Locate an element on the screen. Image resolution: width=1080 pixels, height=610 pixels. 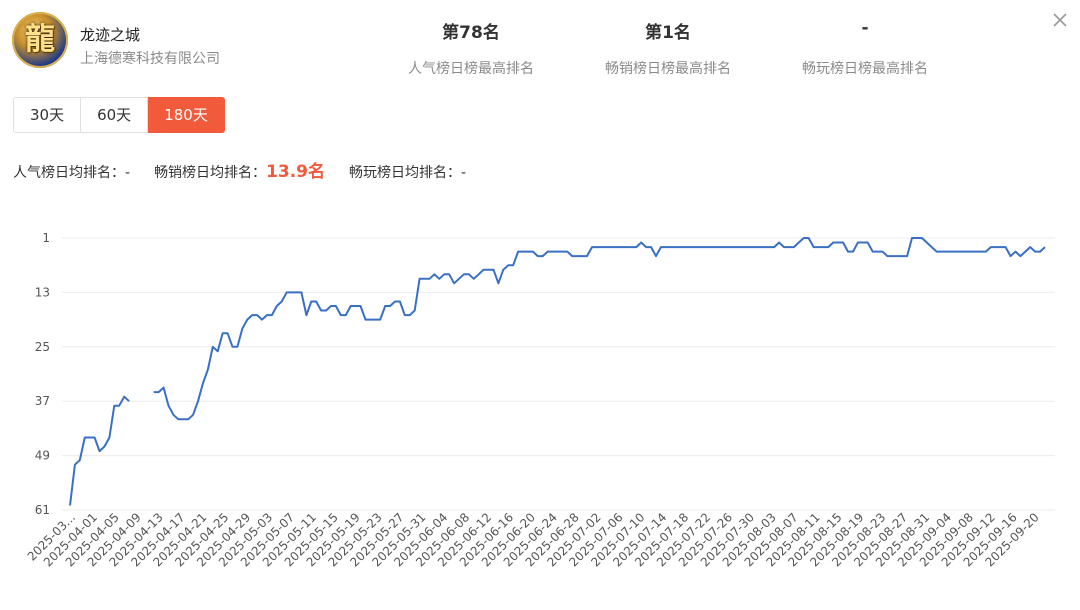
stat-play-best: - 畅玩榜日榜最高排名 is located at coordinates (865, 48).